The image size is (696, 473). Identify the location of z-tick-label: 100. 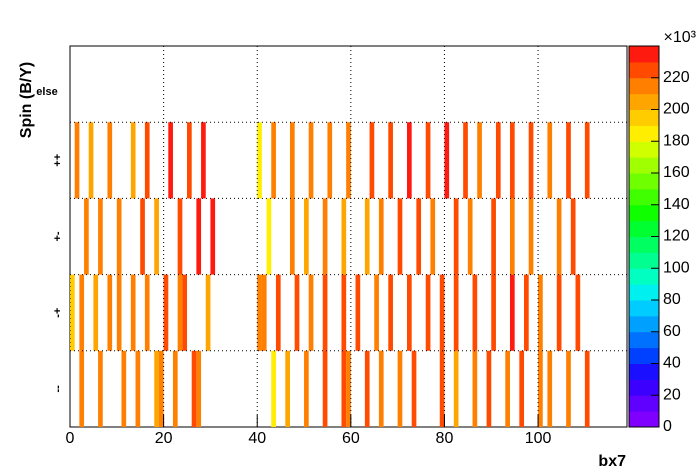
(676, 267).